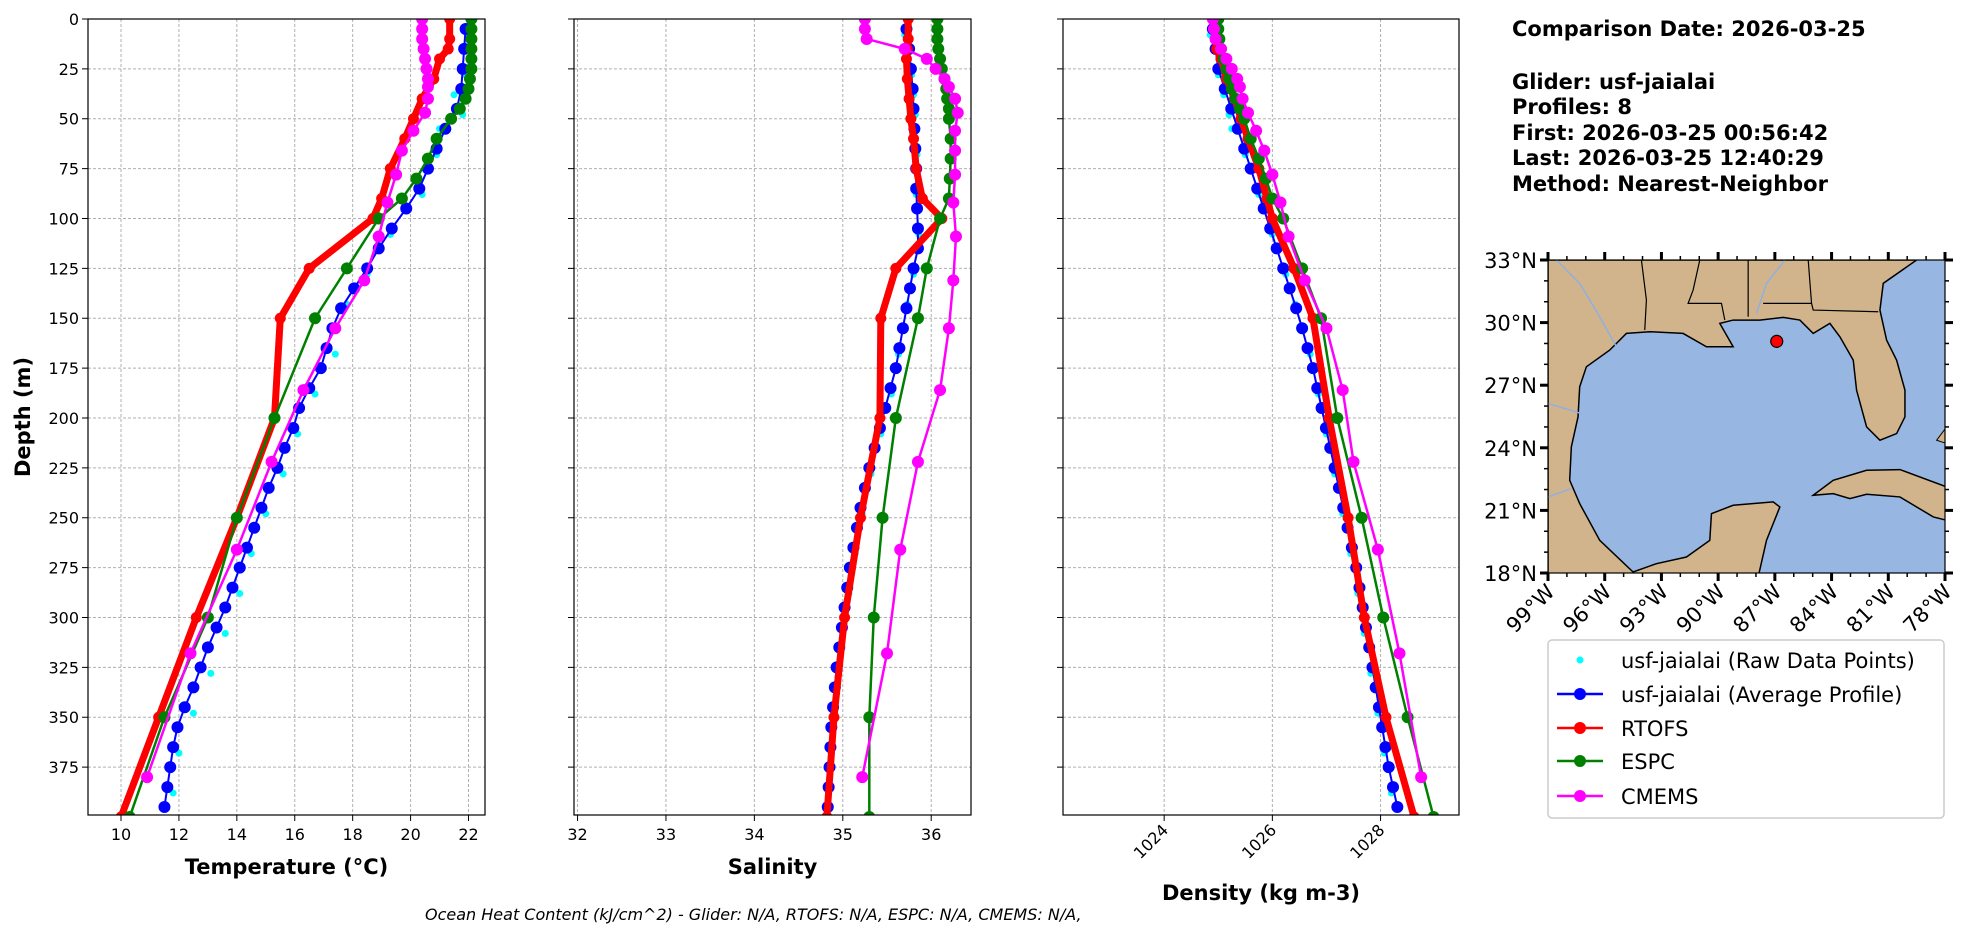 The image size is (1987, 938). I want to click on legend-item-rtofs: RTOFS, so click(1622, 729).